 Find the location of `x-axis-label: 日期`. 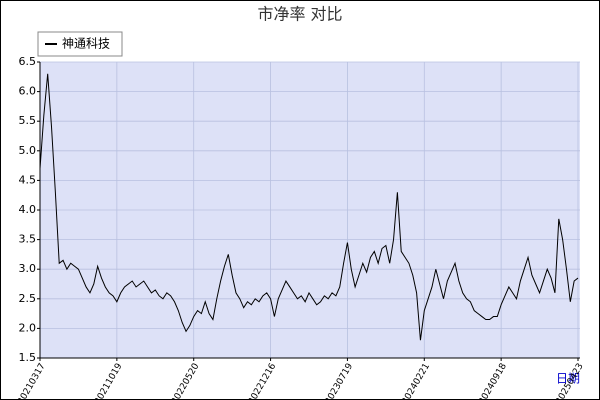

x-axis-label: 日期 is located at coordinates (568, 379).